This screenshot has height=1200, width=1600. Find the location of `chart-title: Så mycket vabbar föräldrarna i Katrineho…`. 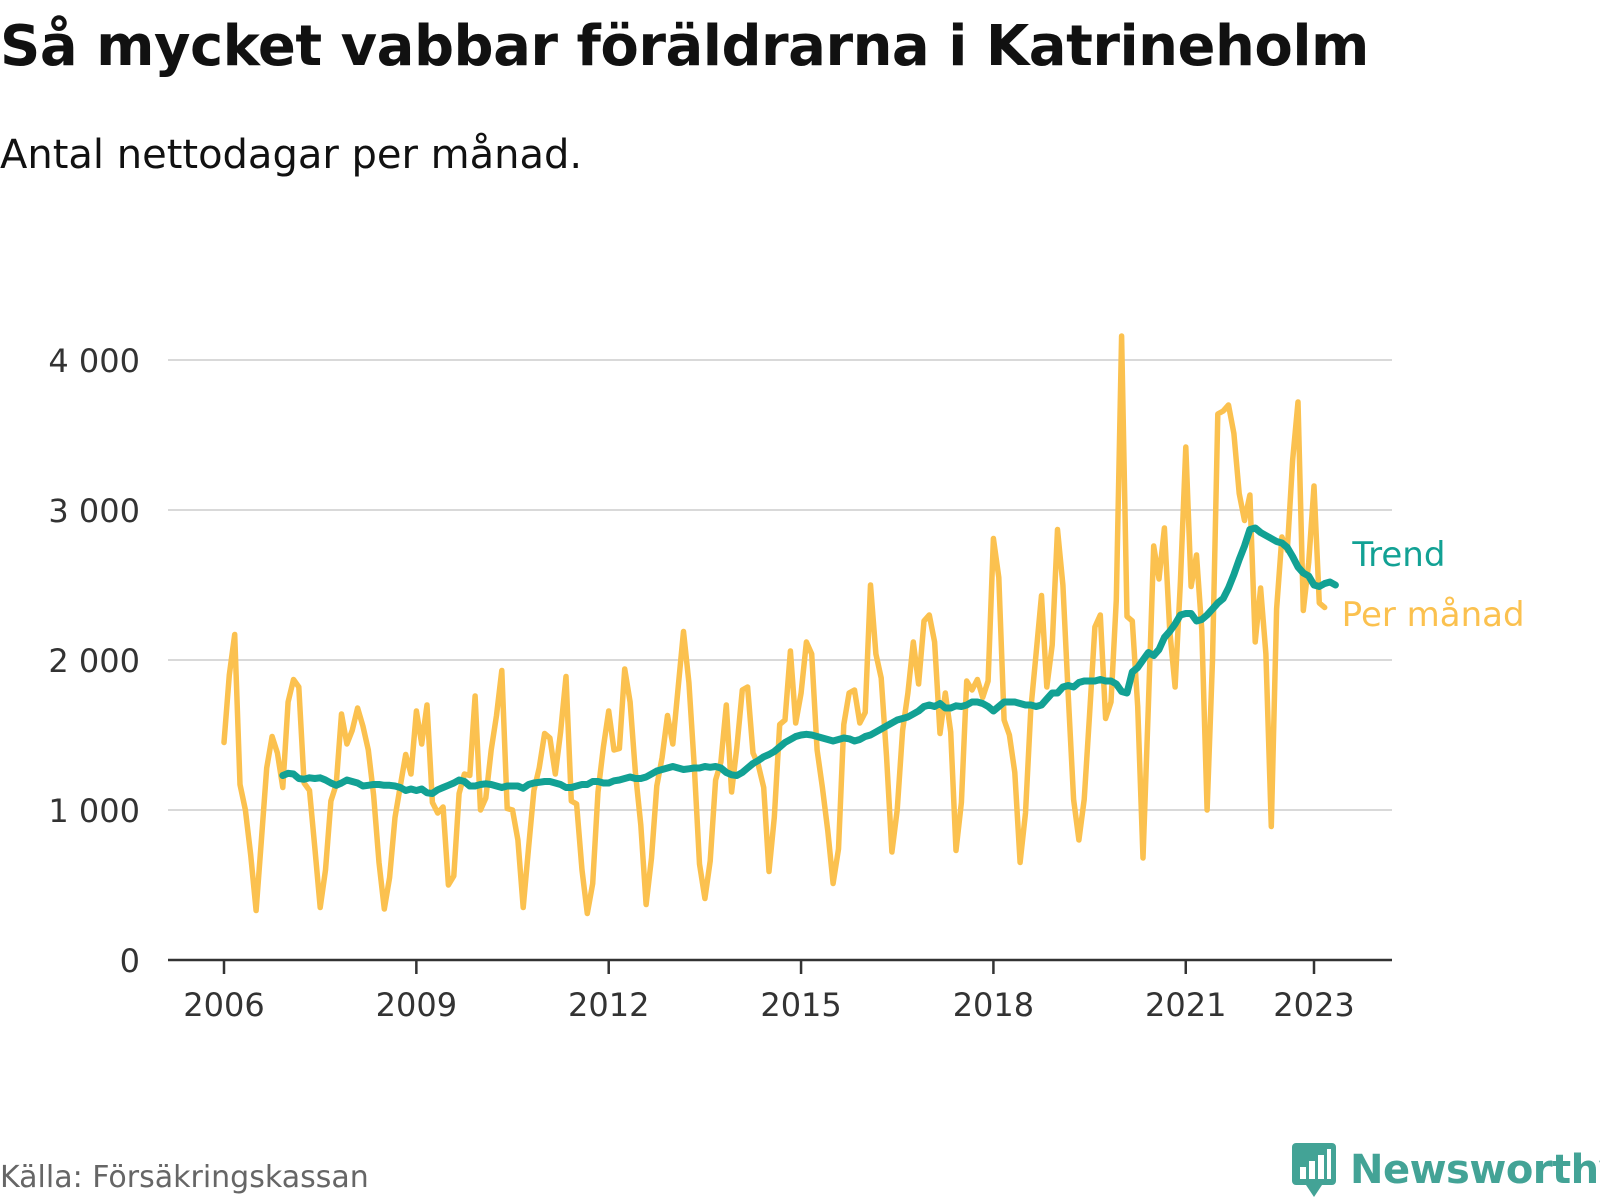

chart-title: Så mycket vabbar föräldrarna i Katrineho… is located at coordinates (684, 46).